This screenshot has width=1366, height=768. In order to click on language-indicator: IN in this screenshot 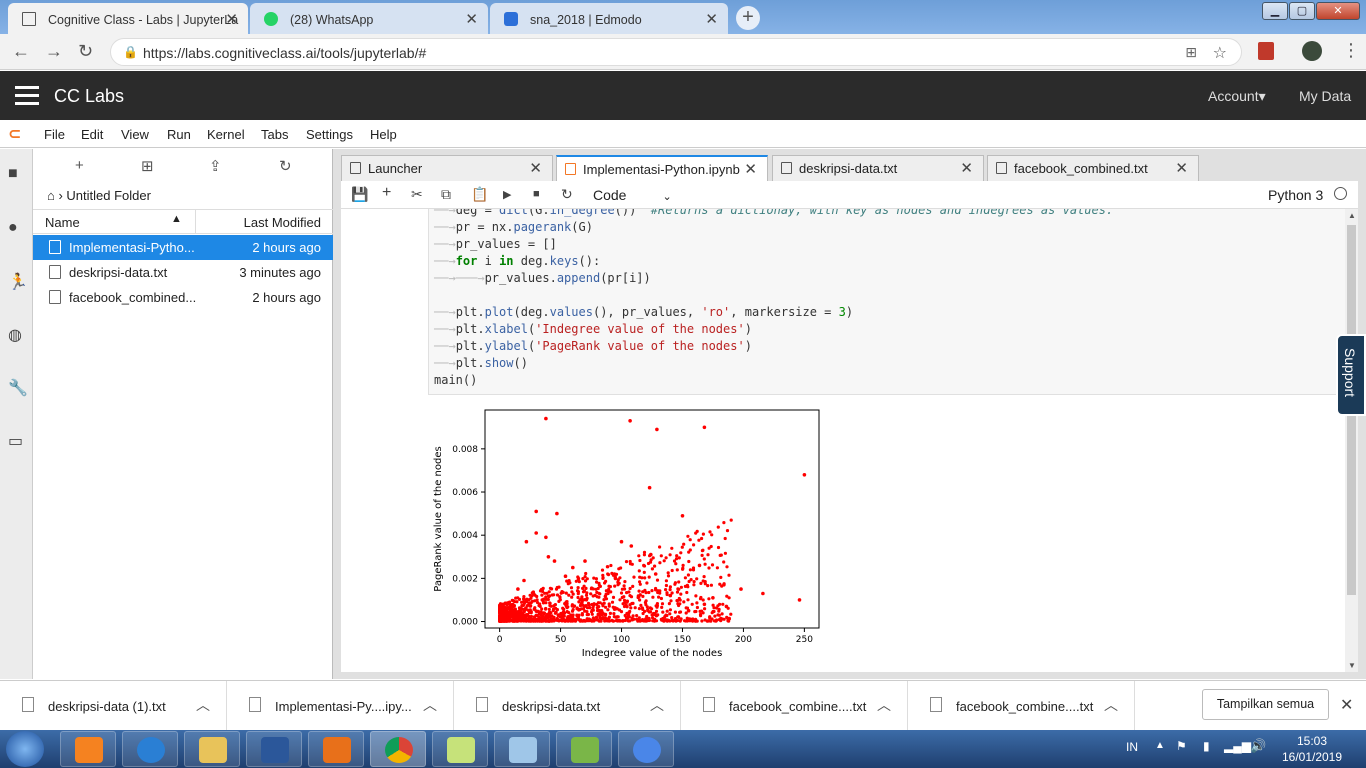, I will do `click(1132, 747)`.